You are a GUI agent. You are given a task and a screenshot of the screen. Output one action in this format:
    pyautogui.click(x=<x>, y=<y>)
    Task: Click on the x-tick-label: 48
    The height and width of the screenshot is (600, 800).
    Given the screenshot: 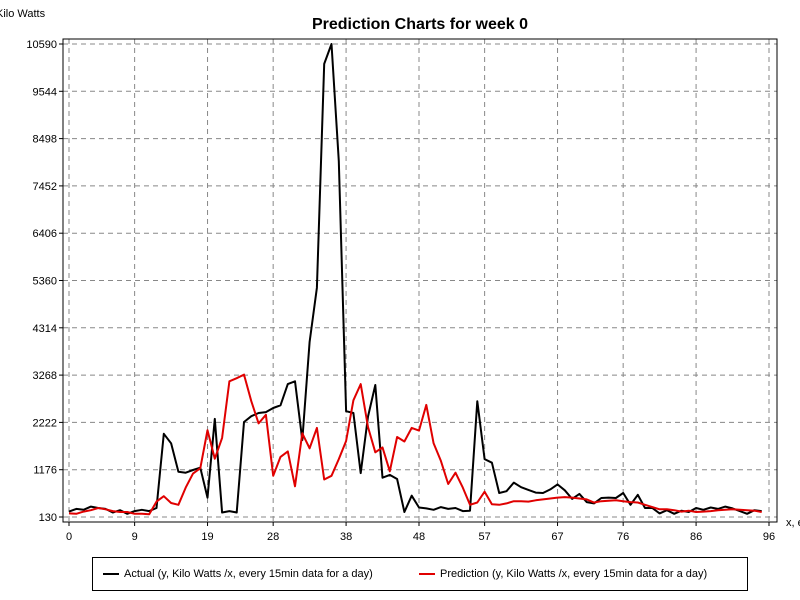 What is the action you would take?
    pyautogui.click(x=419, y=537)
    